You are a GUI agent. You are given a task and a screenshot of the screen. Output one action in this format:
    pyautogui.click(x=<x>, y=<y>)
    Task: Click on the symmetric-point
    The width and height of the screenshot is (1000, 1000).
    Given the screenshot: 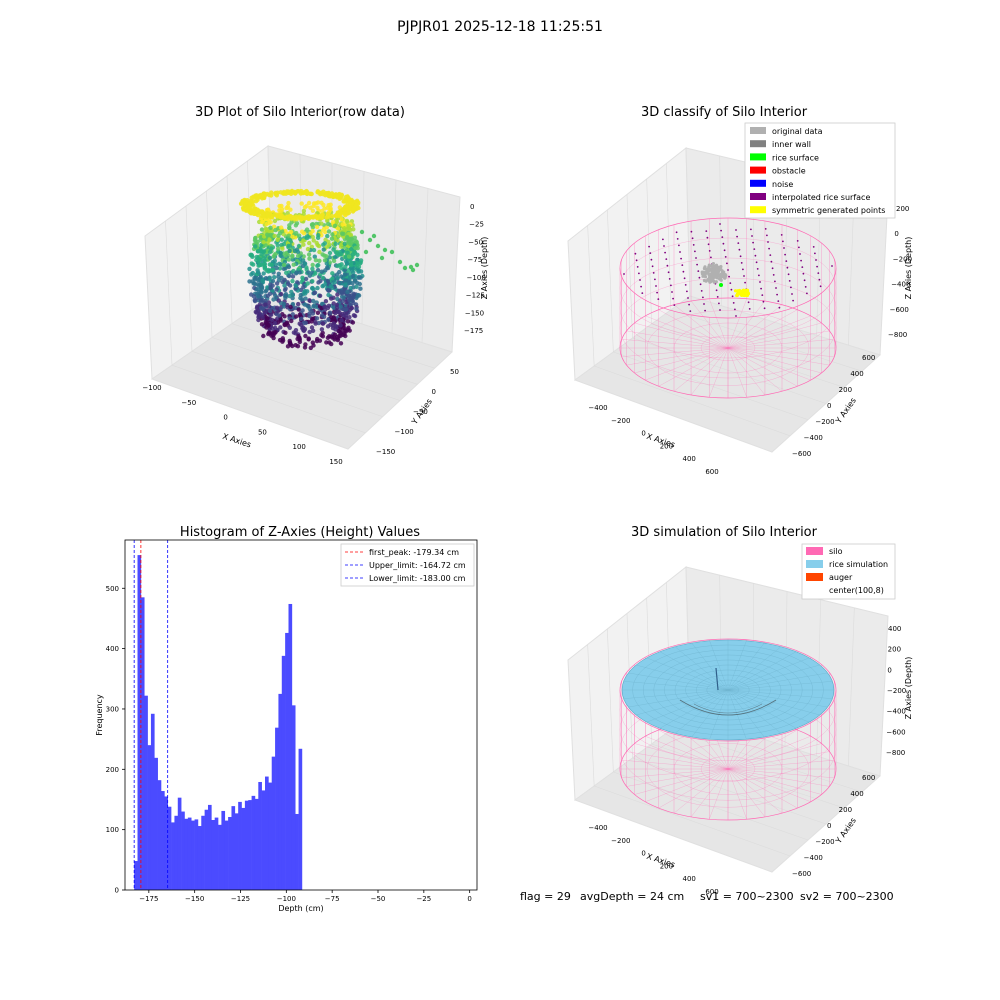 What is the action you would take?
    pyautogui.click(x=742, y=295)
    